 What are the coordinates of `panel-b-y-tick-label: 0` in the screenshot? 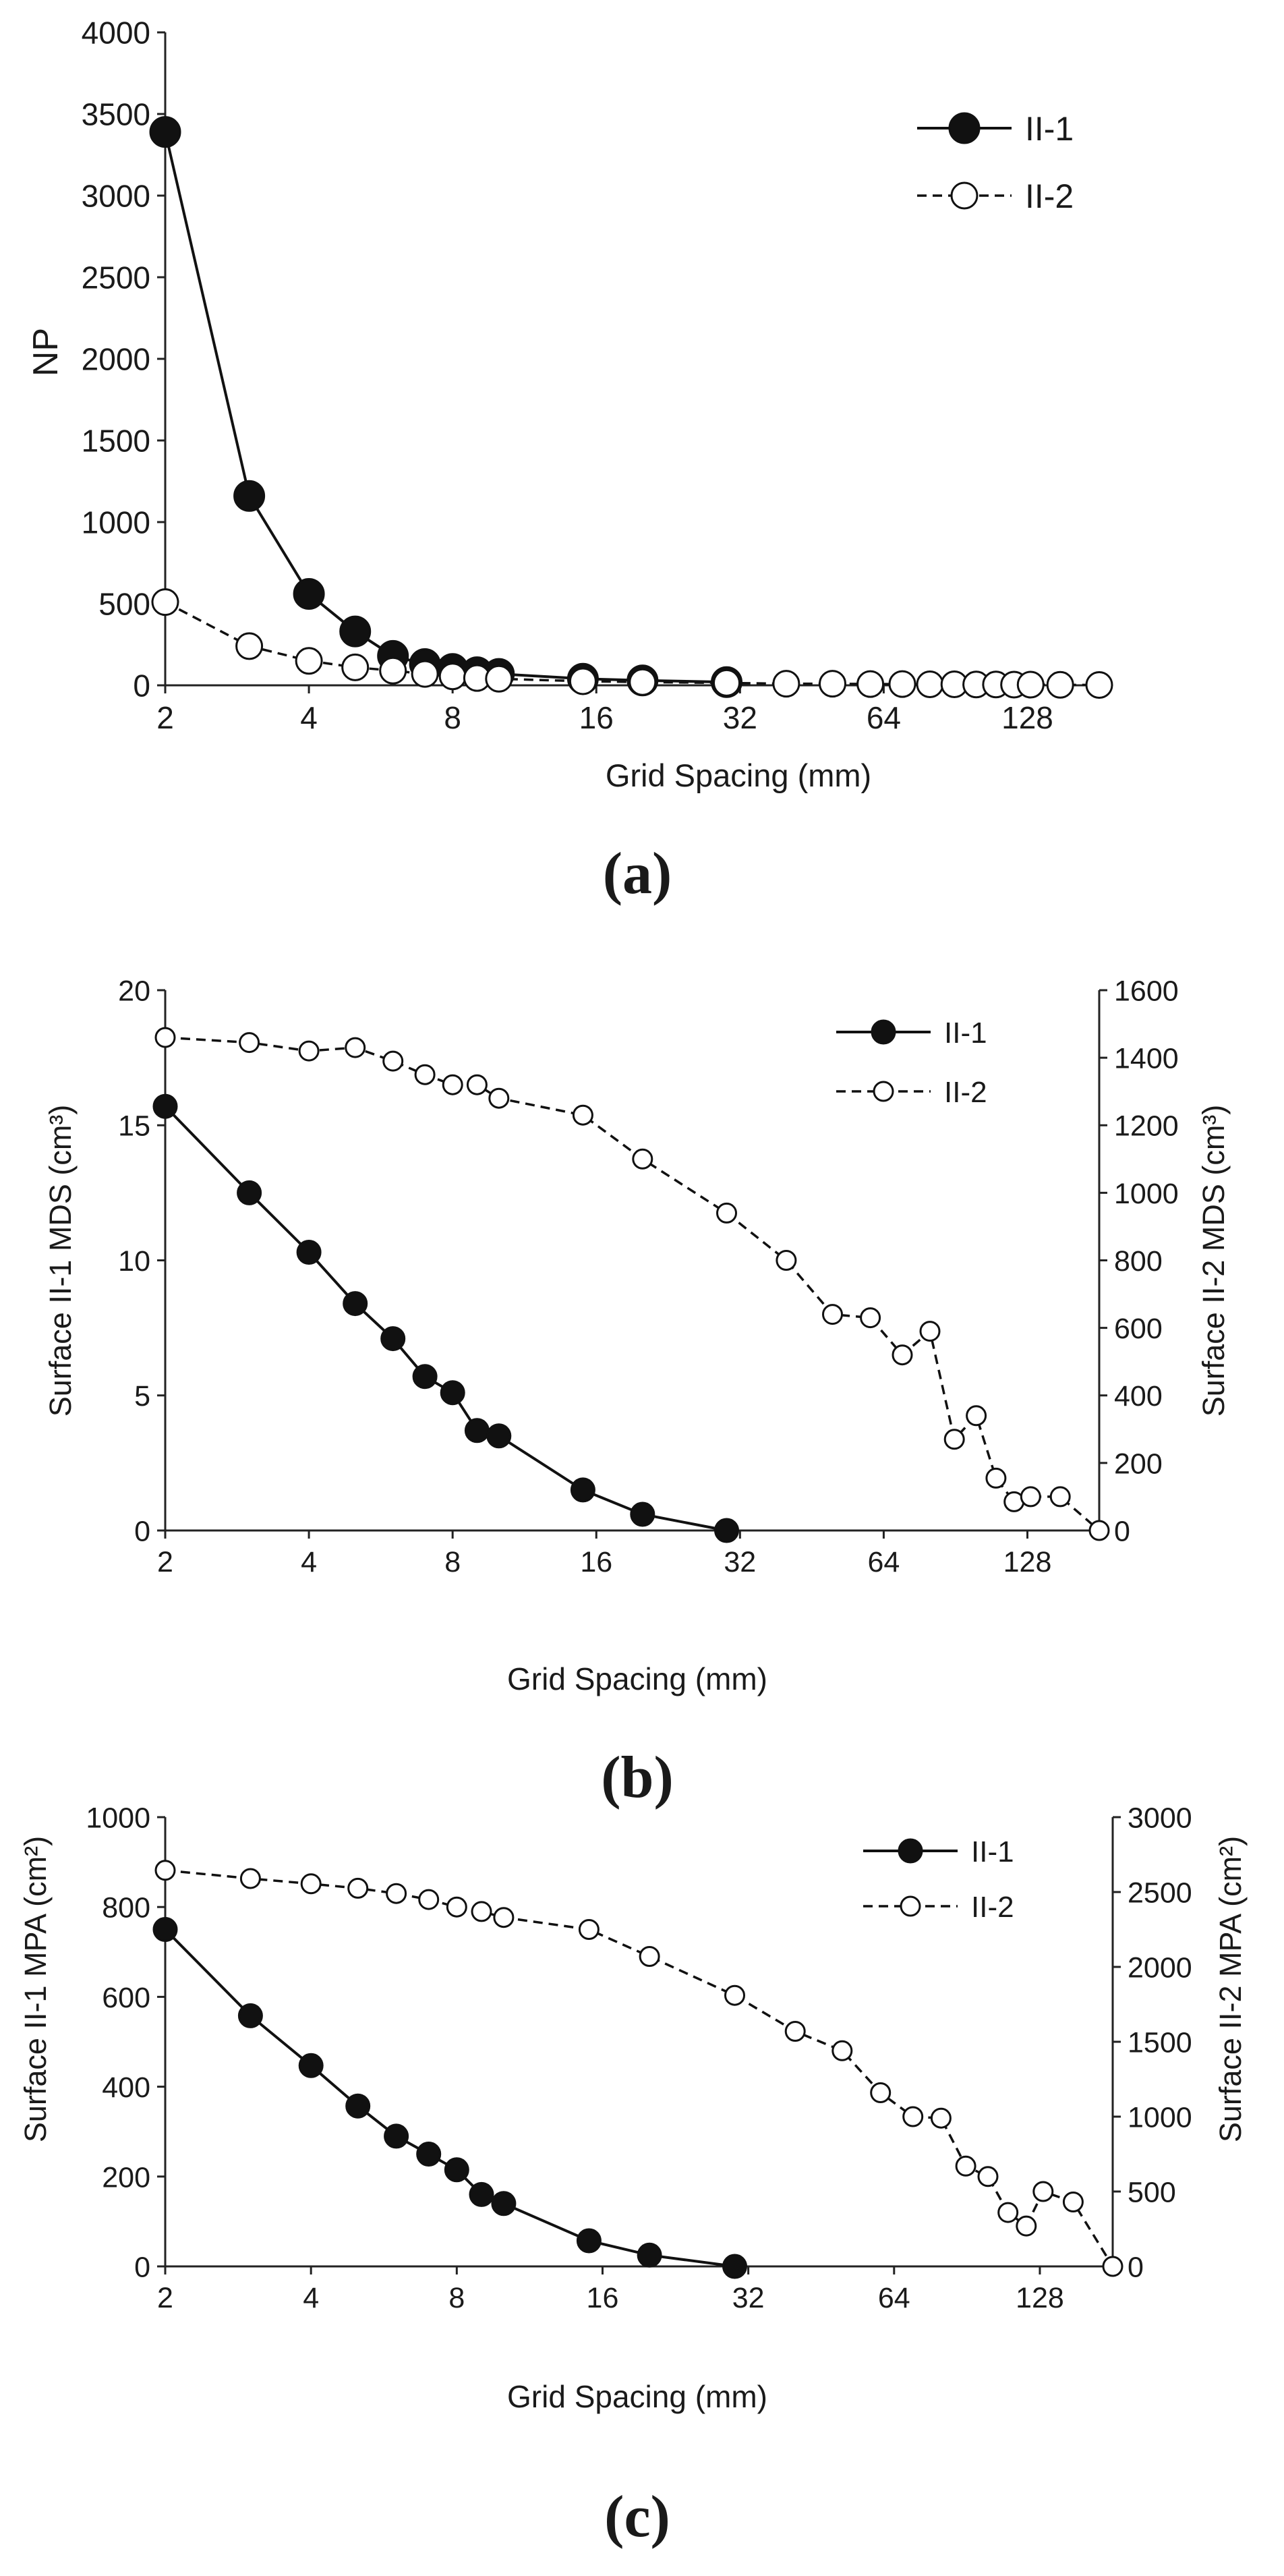 It's located at (142, 1531).